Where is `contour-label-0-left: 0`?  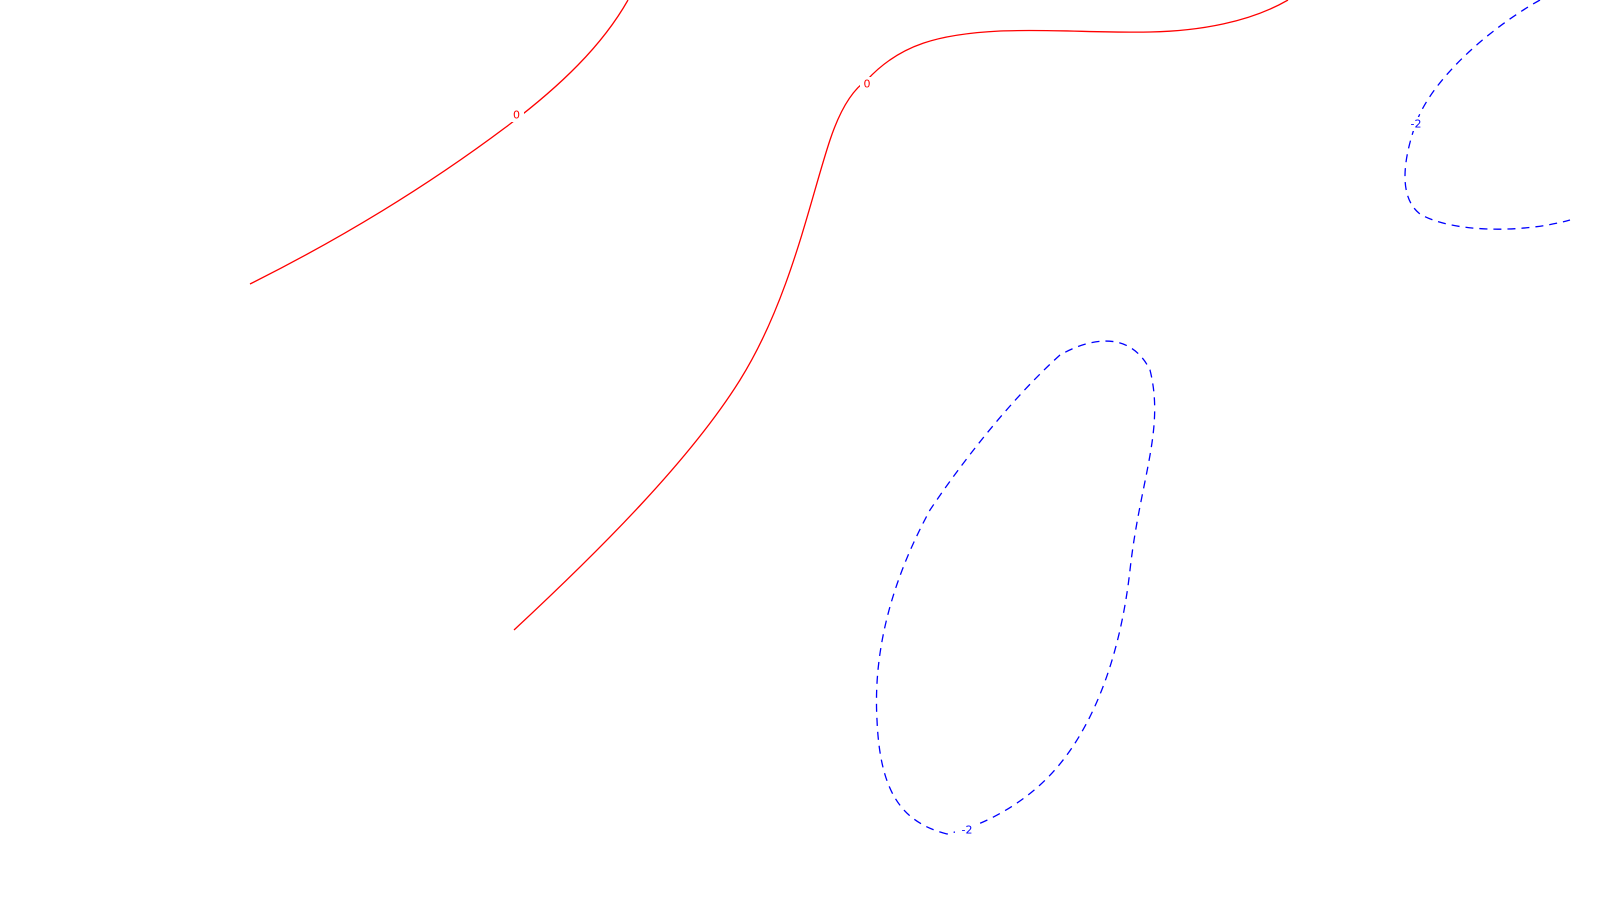
contour-label-0-left: 0 is located at coordinates (516, 115).